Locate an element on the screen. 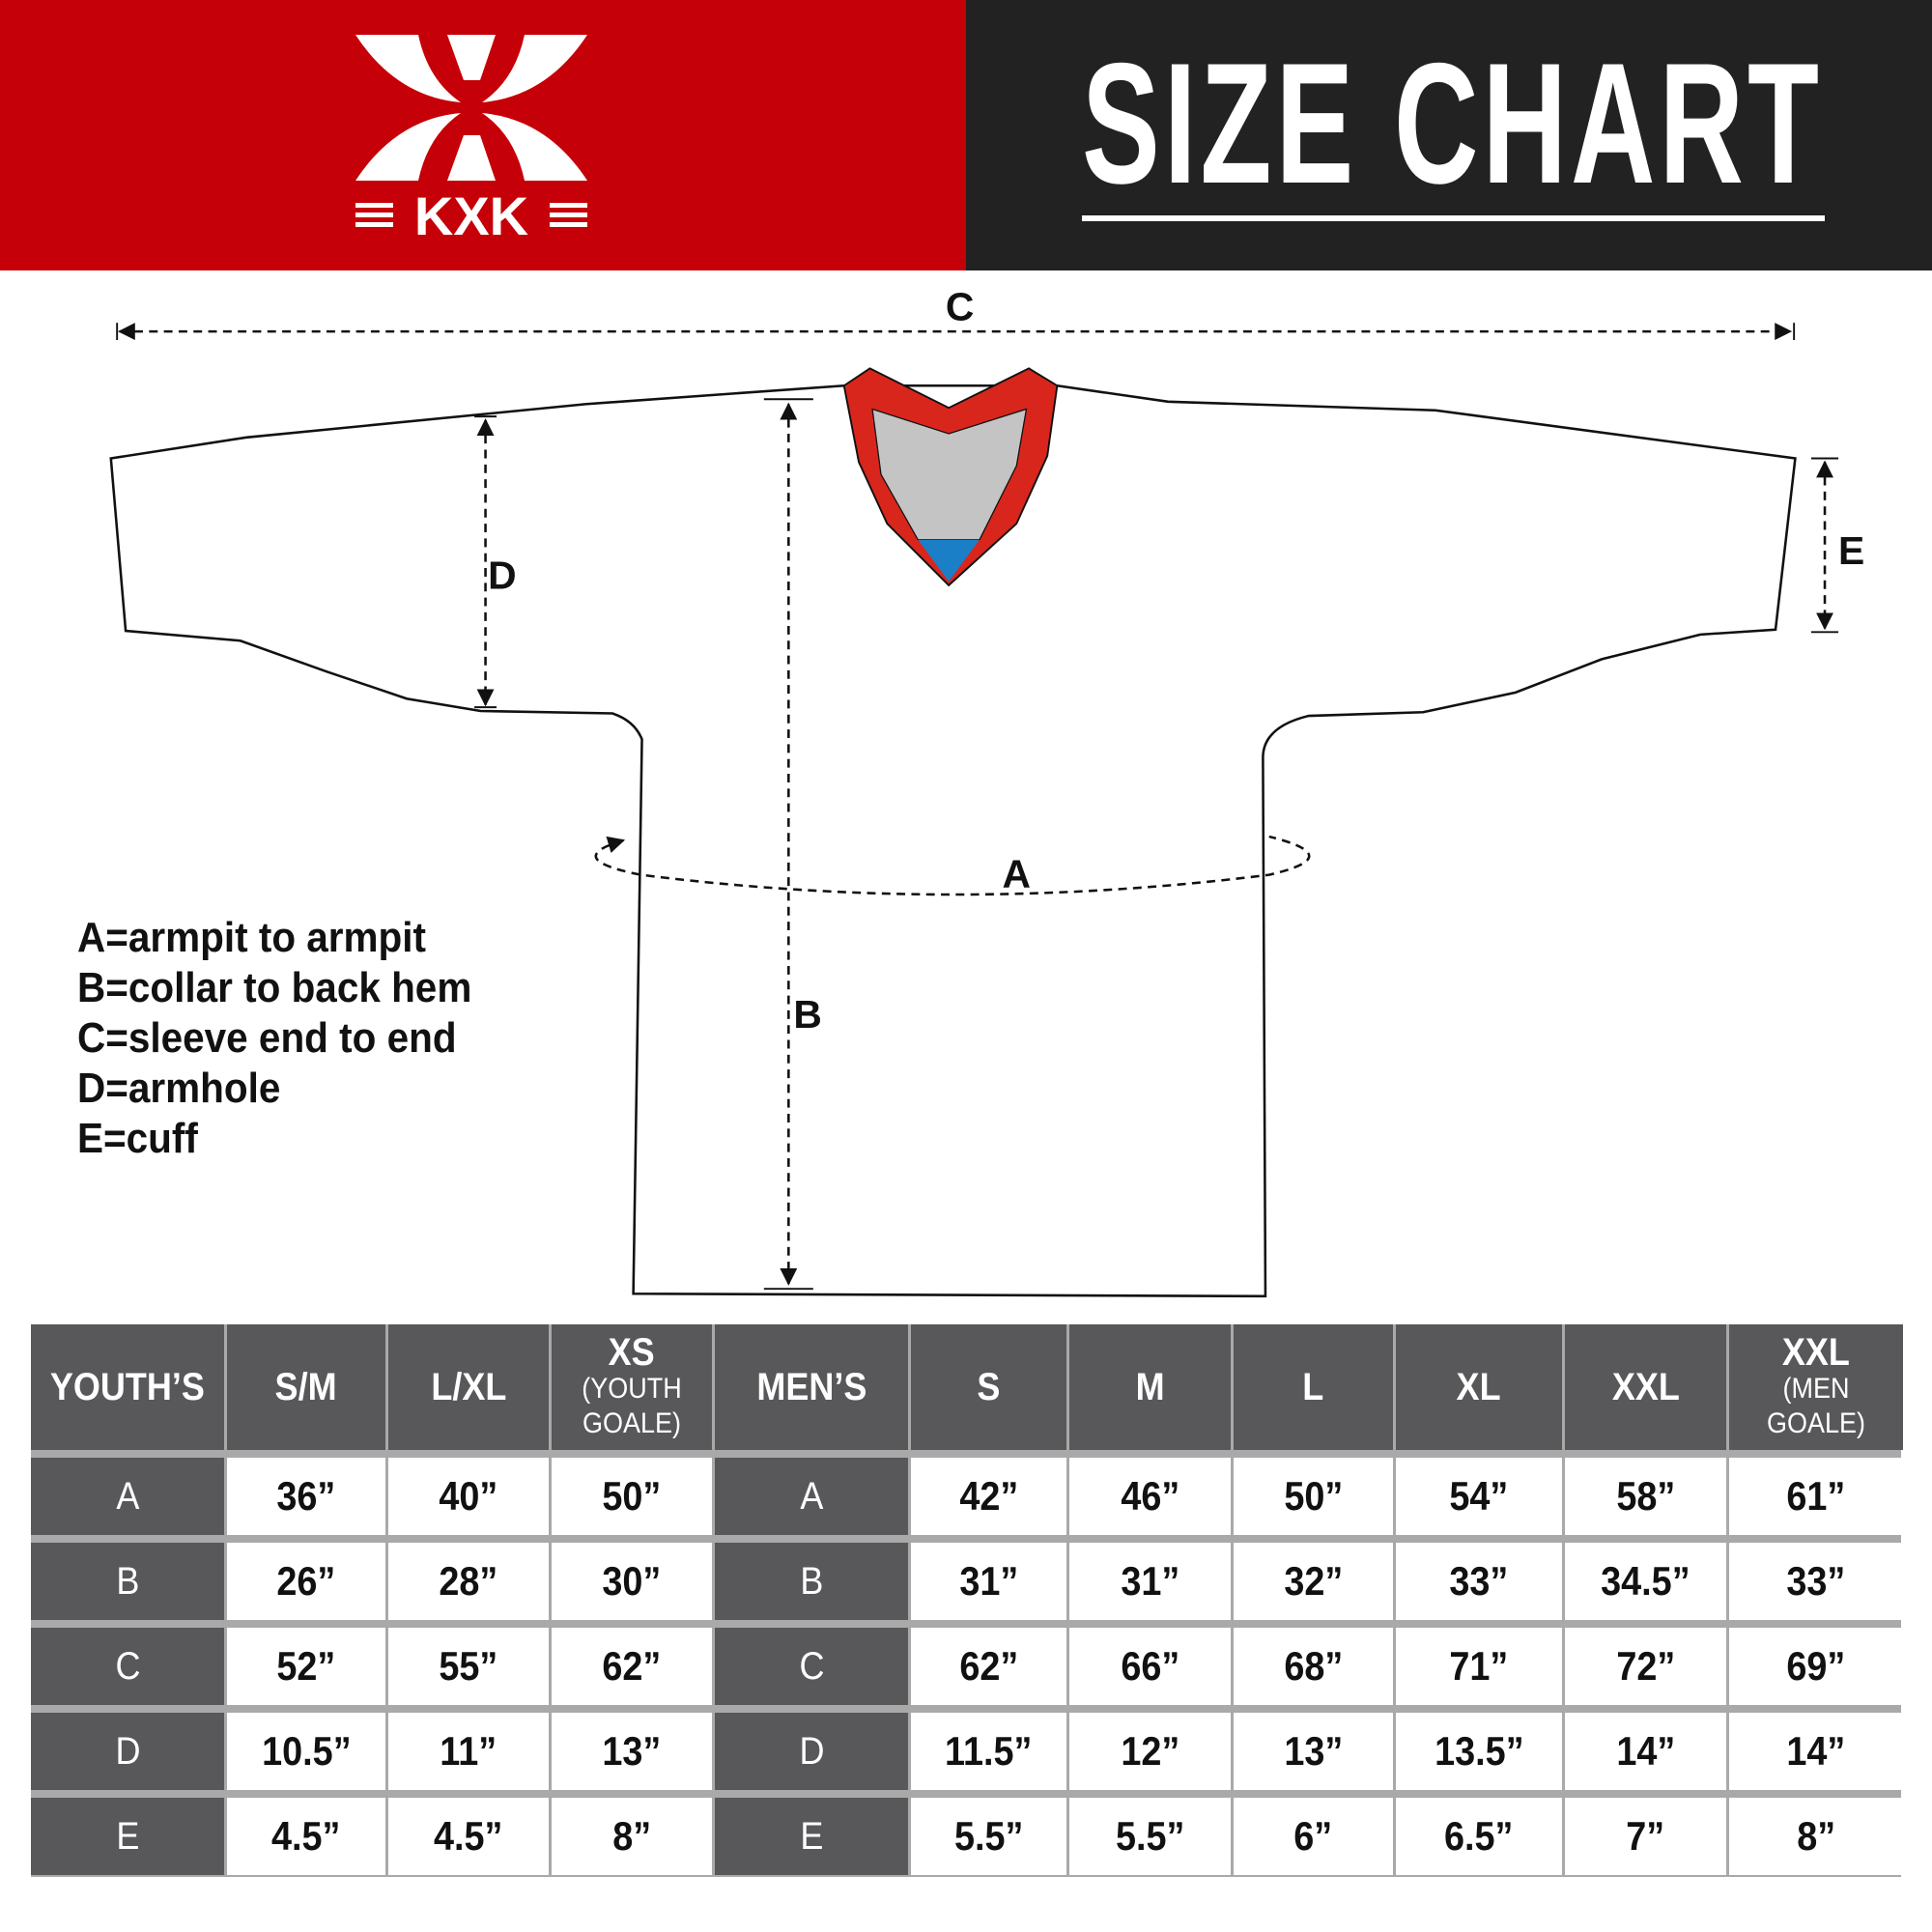 This screenshot has width=1932, height=1932. column-header: XXL is located at coordinates (1645, 1387).